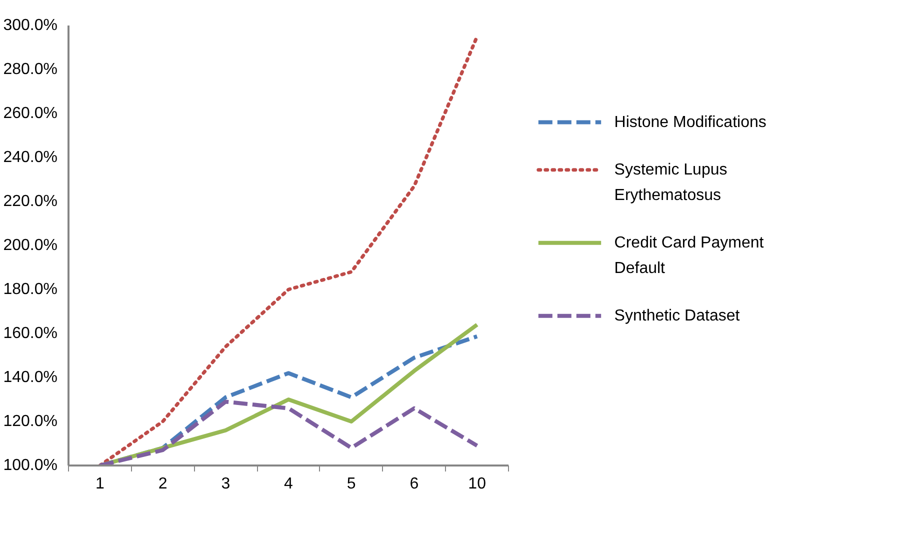 Image resolution: width=905 pixels, height=549 pixels. I want to click on legend-label: Credit Card Payment Default, so click(689, 255).